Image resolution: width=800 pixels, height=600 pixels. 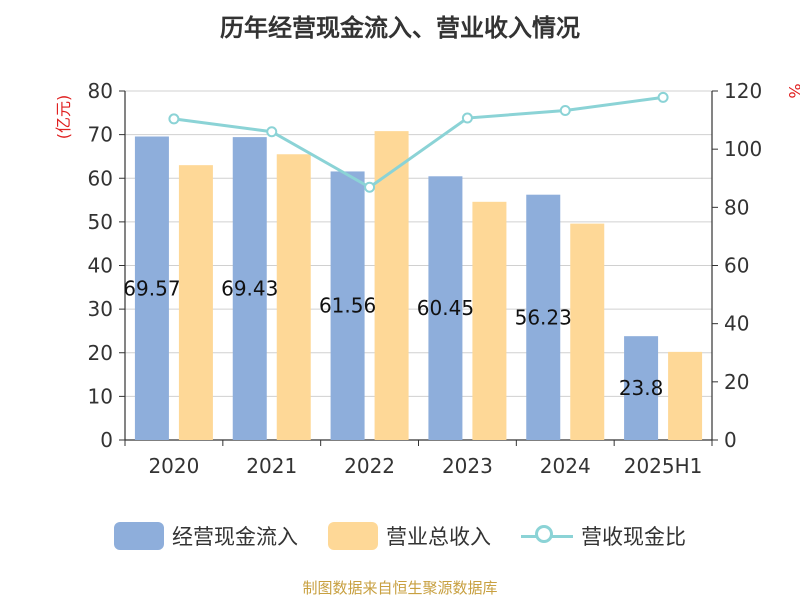 What do you see at coordinates (106, 440) in the screenshot?
I see `left-axis-tick-label: 0` at bounding box center [106, 440].